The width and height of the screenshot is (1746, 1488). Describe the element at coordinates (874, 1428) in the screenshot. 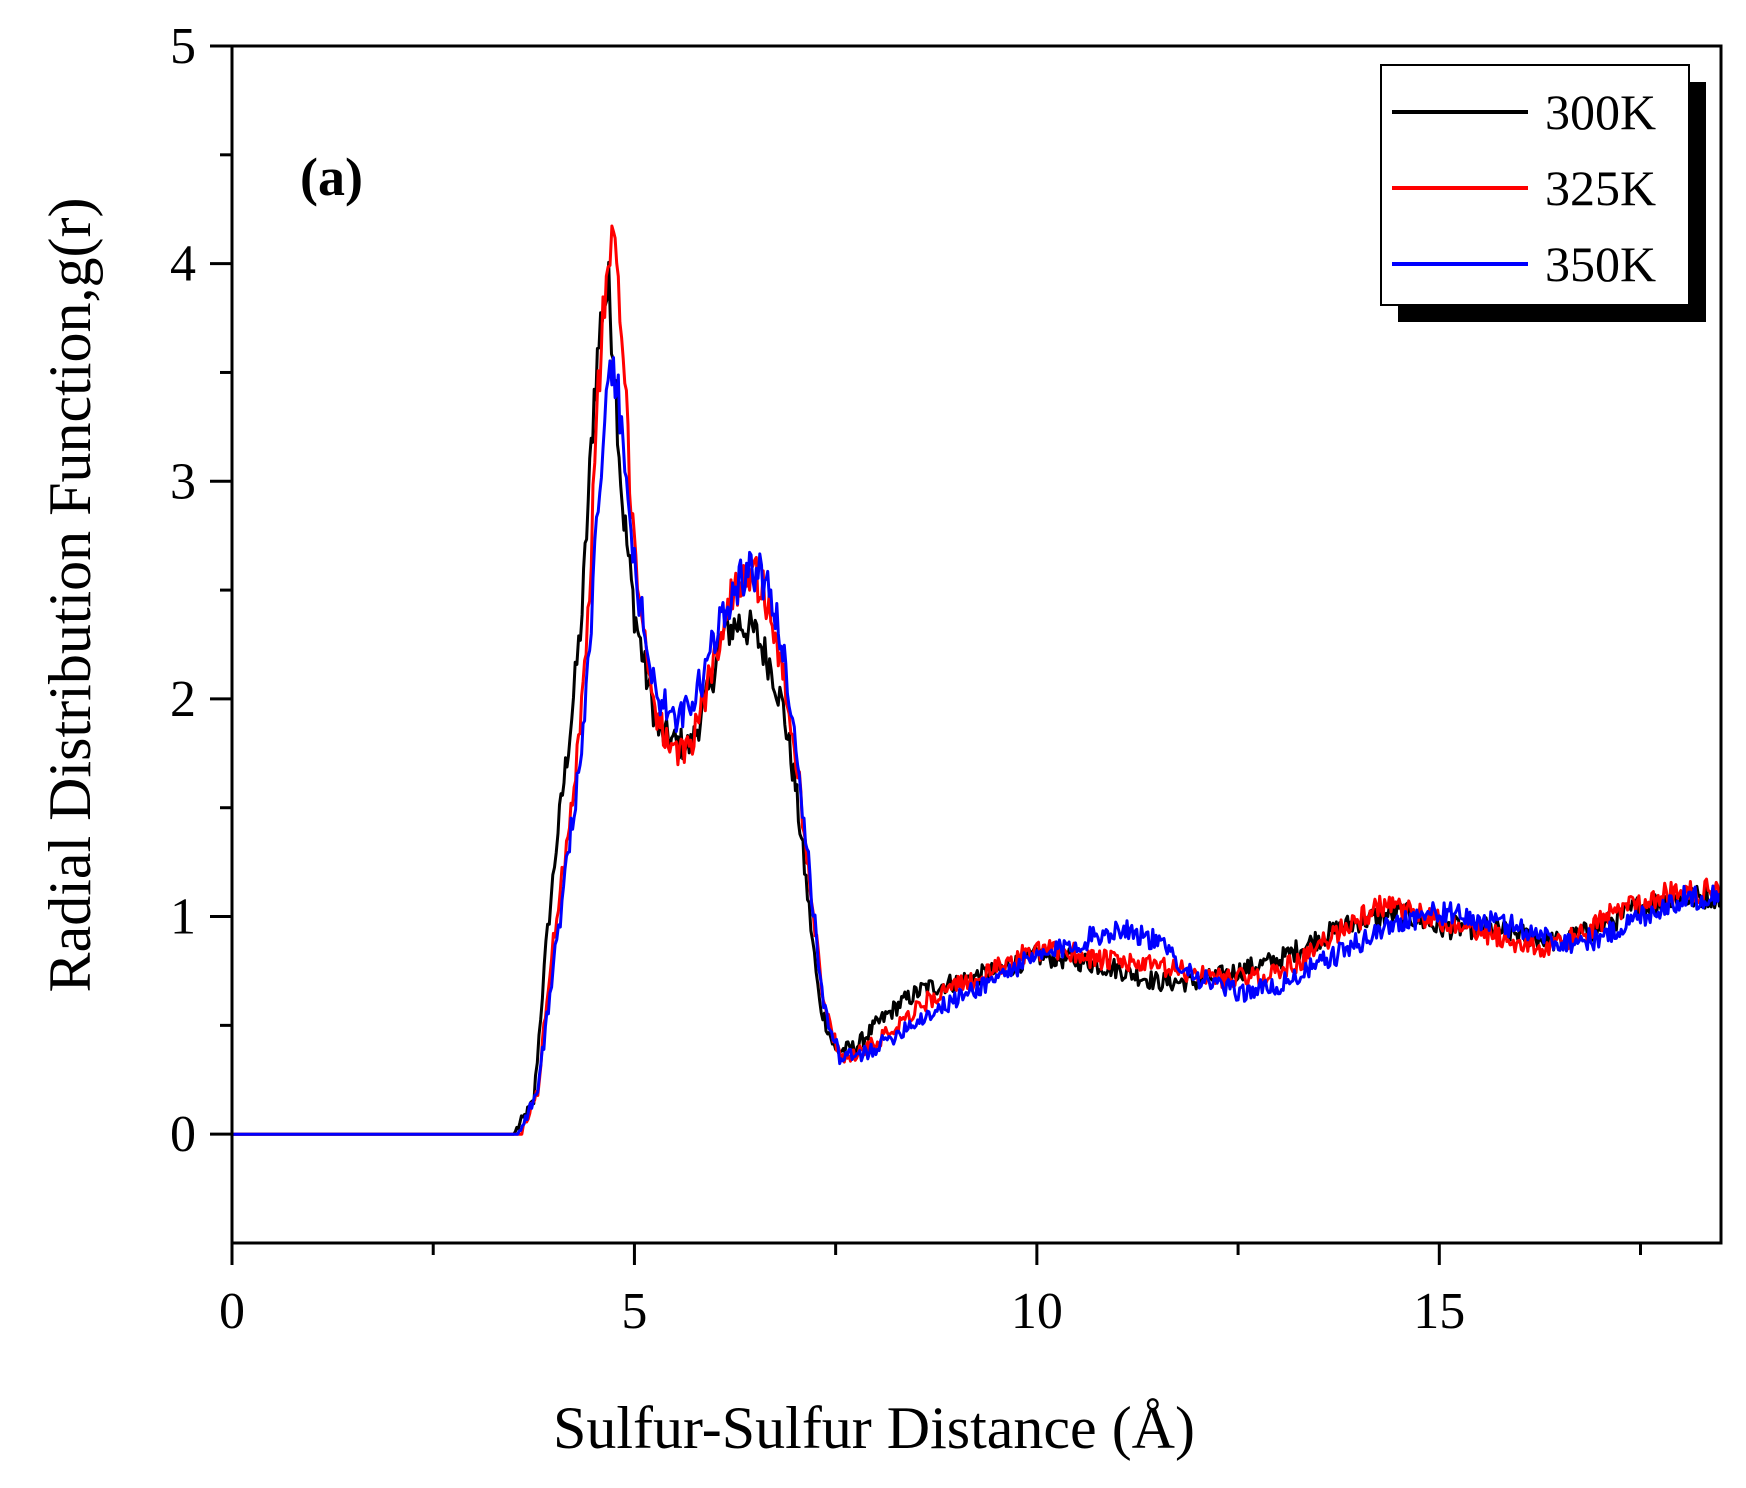

I see `x-axis-title: Sulfur-Sulfur Distance (Å)` at that location.